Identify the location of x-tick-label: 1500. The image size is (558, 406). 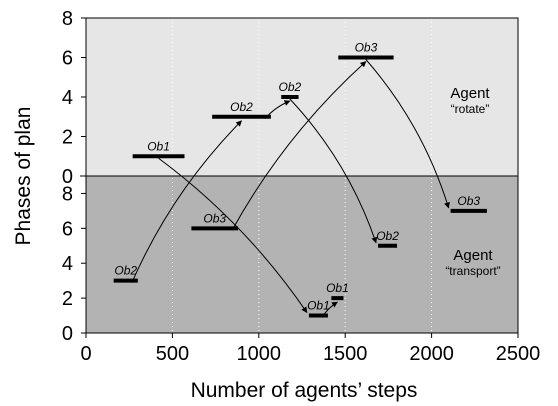
(345, 354).